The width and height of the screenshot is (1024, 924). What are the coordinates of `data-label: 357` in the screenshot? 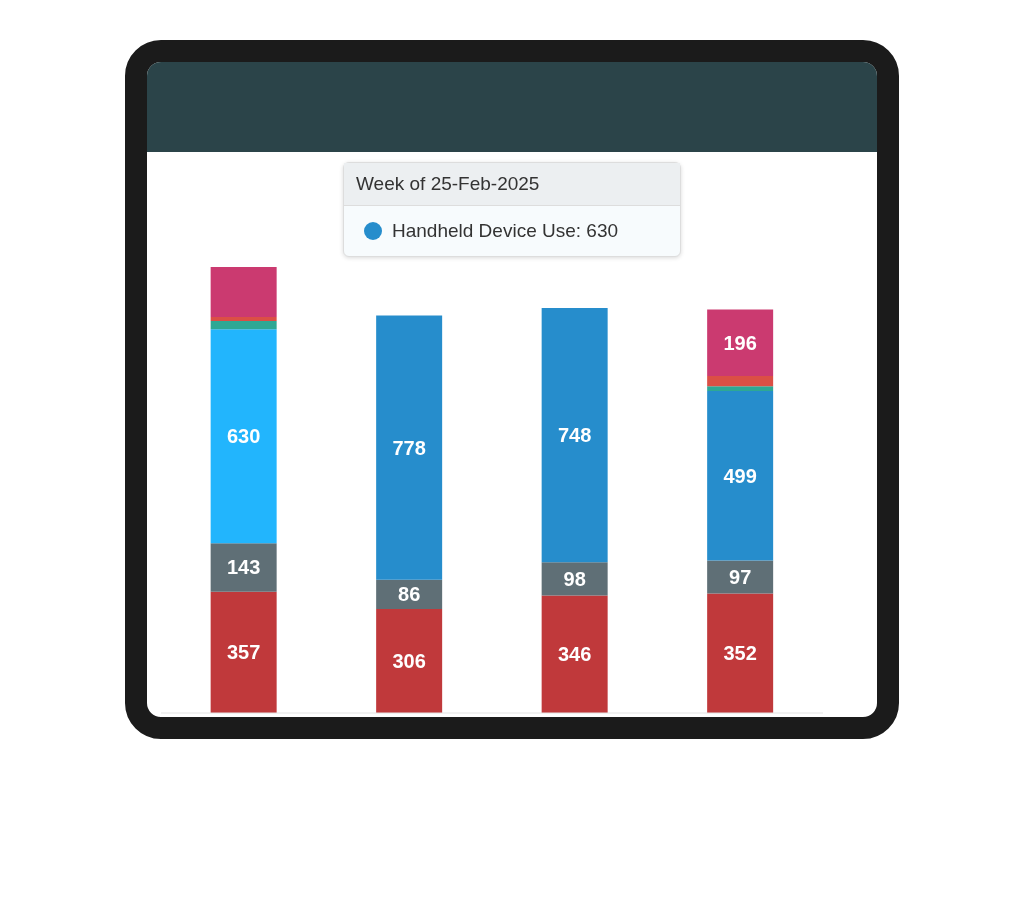 It's located at (243, 652).